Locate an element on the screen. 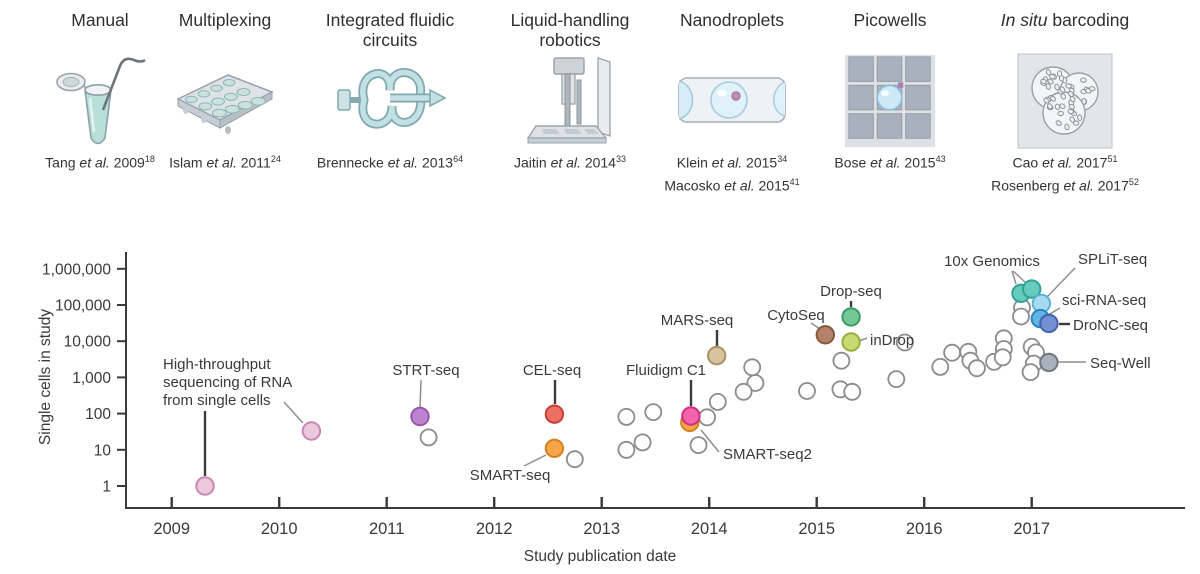 Image resolution: width=1200 pixels, height=574 pixels. annotation-label: MARS-seq is located at coordinates (697, 320).